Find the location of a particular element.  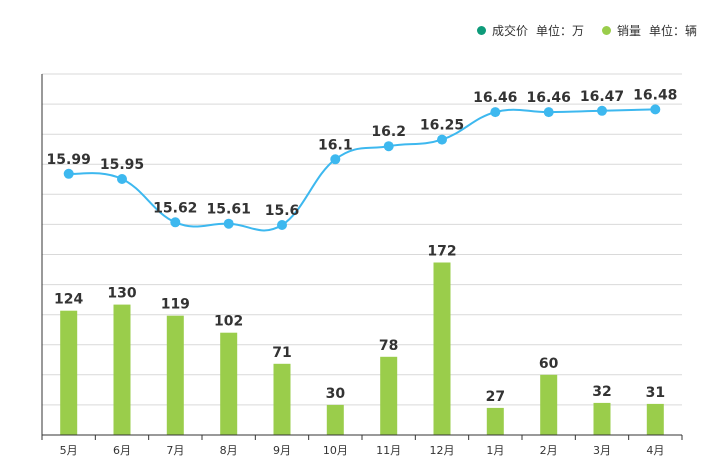

x-tick-label: 3月 is located at coordinates (602, 450).